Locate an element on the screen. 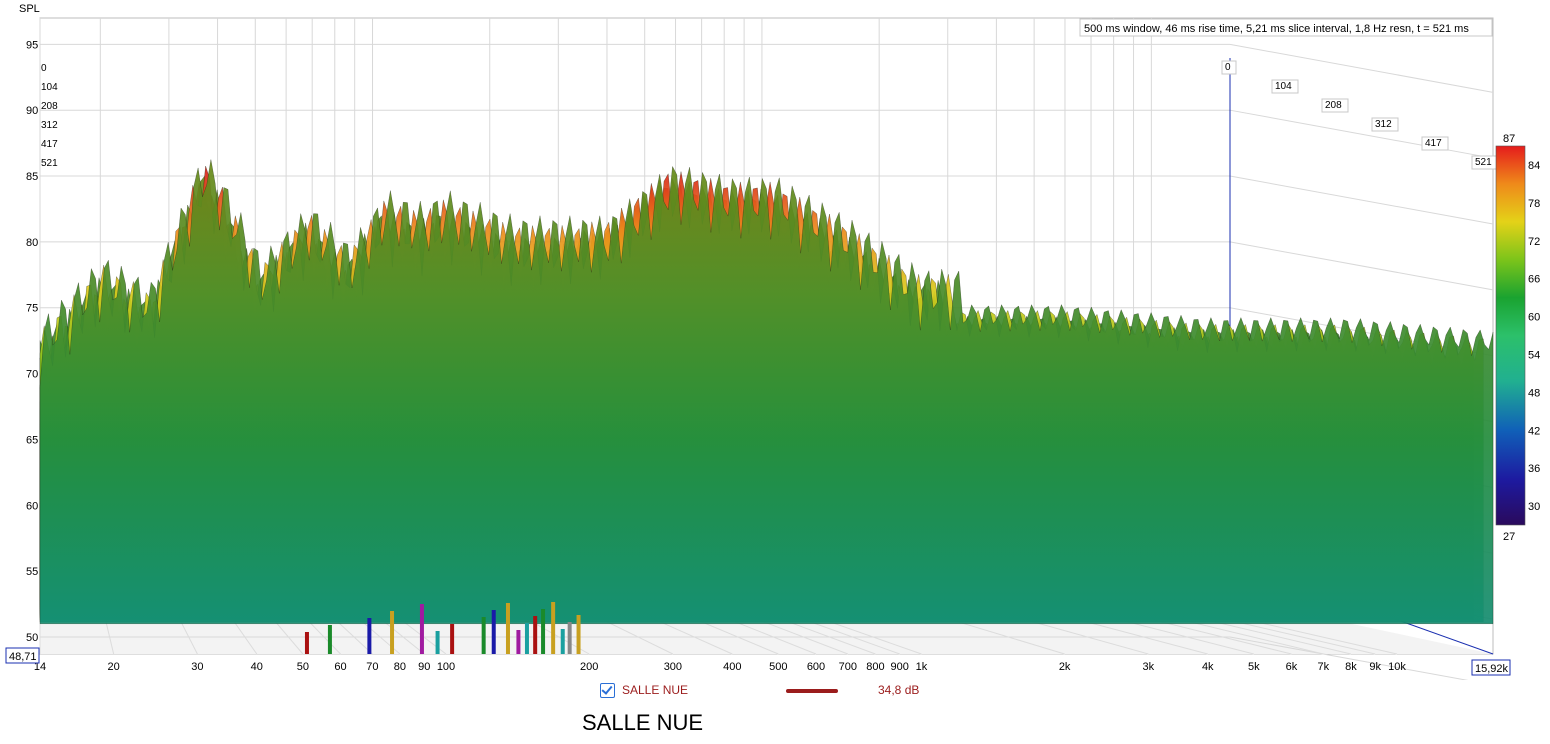  x-tick-label: 10k is located at coordinates (1397, 667).